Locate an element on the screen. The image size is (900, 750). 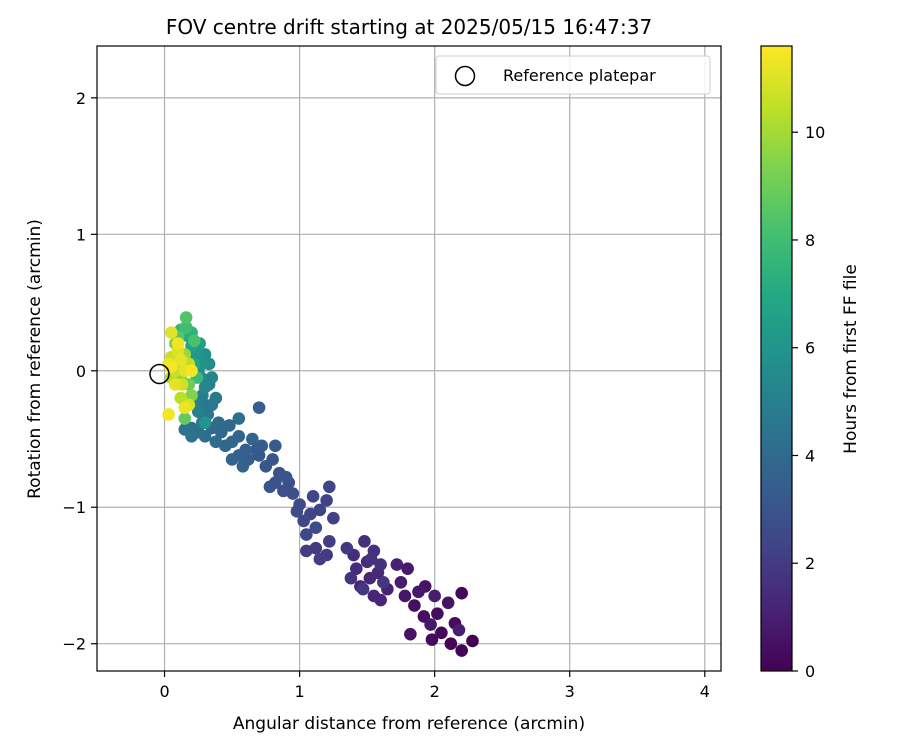
legend-box is located at coordinates (573, 75).